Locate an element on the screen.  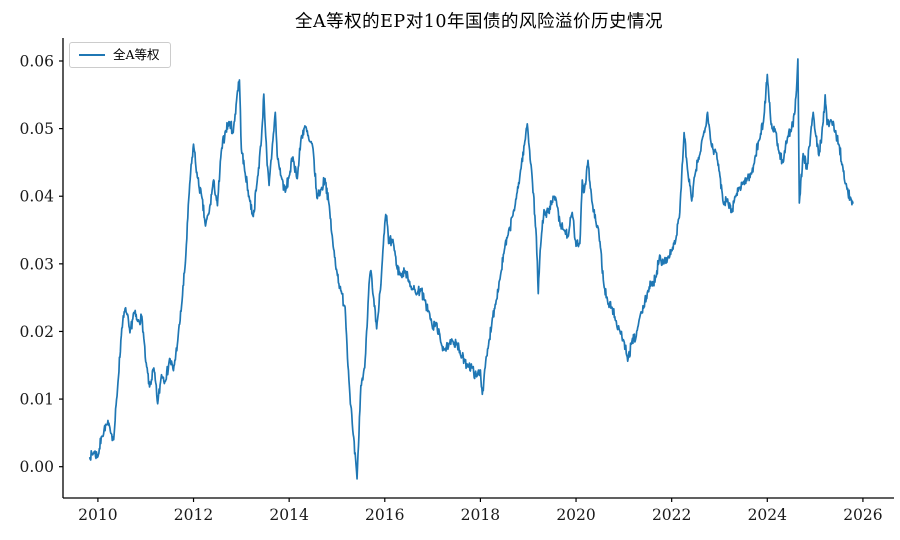
y-tick-label: 0.04 is located at coordinates (36, 197).